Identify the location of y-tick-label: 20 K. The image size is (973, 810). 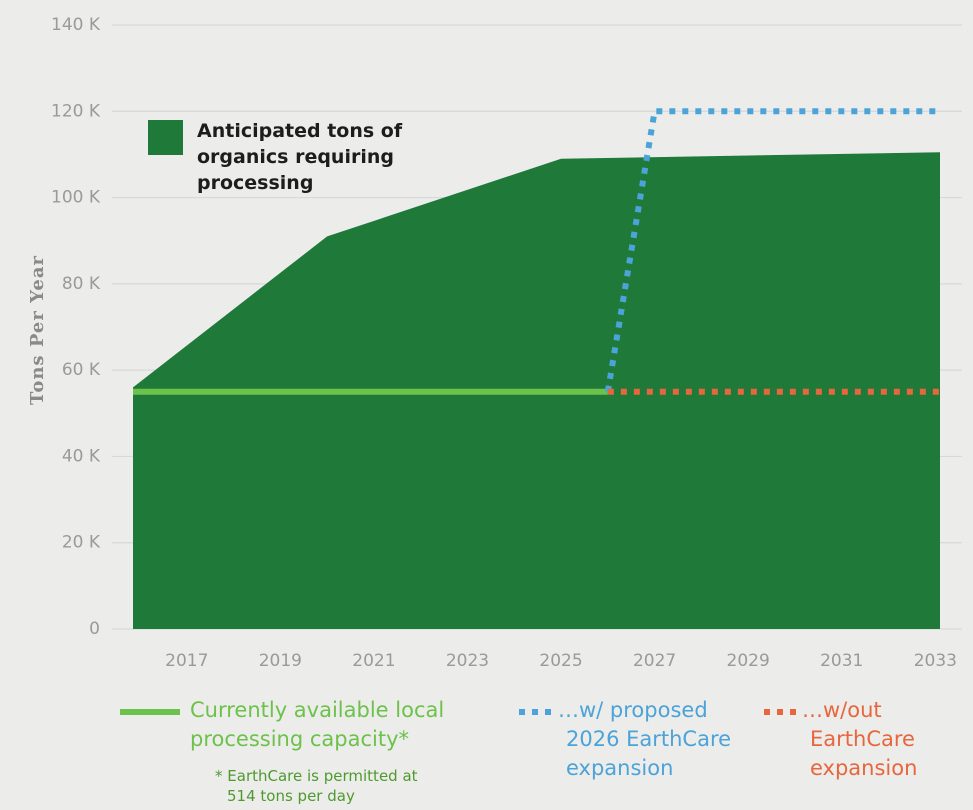
(81, 543).